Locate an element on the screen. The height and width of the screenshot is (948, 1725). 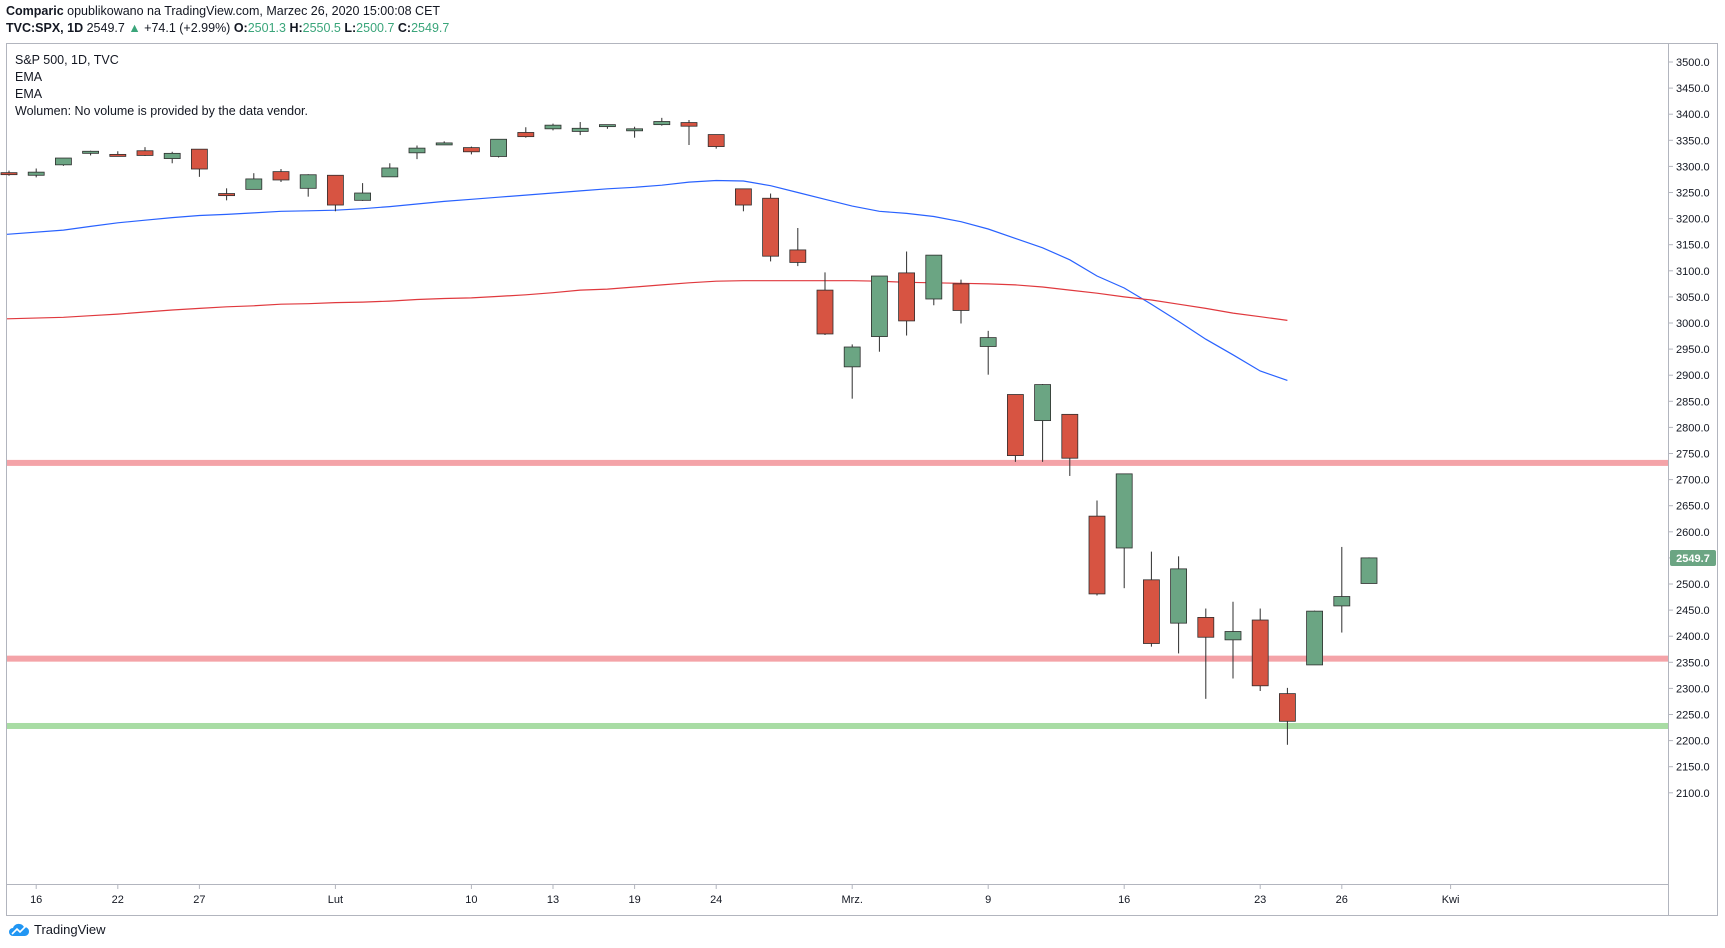
y-tick-label: 2150.0 is located at coordinates (1693, 768).